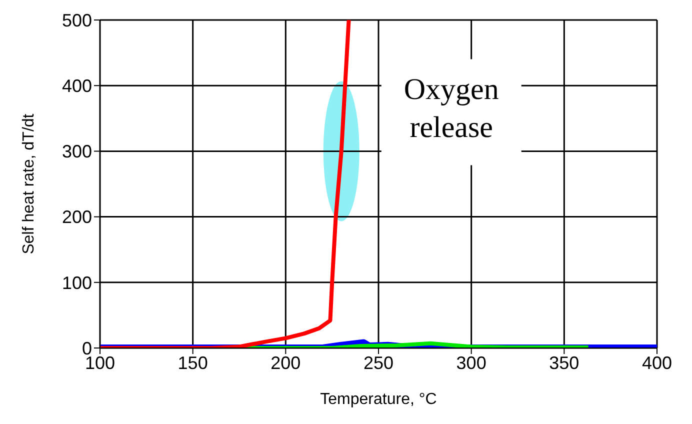  What do you see at coordinates (471, 362) in the screenshot?
I see `x-tick-label: 300` at bounding box center [471, 362].